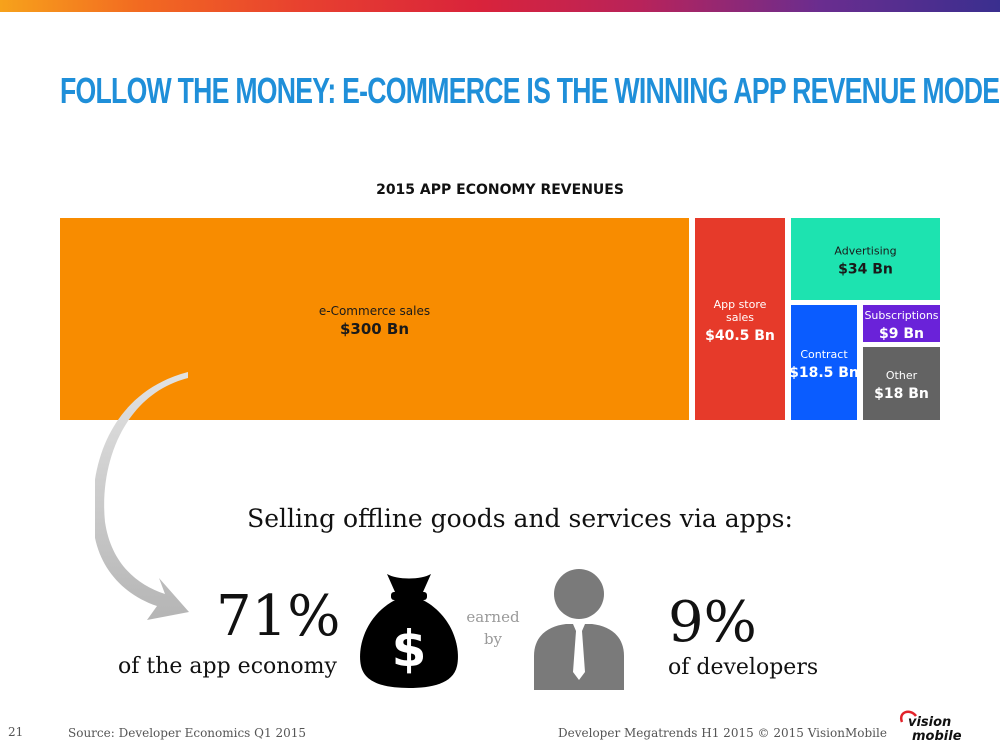  I want to click on money-bag-icon: $, so click(409, 631).